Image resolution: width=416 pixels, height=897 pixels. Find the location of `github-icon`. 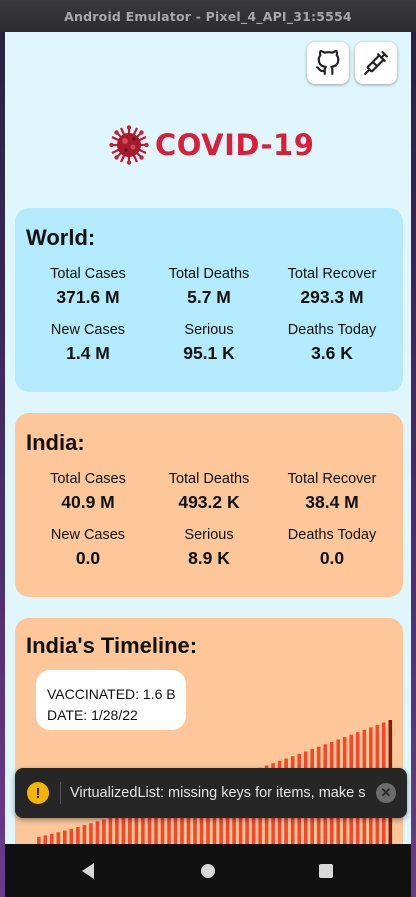

github-icon is located at coordinates (328, 63).